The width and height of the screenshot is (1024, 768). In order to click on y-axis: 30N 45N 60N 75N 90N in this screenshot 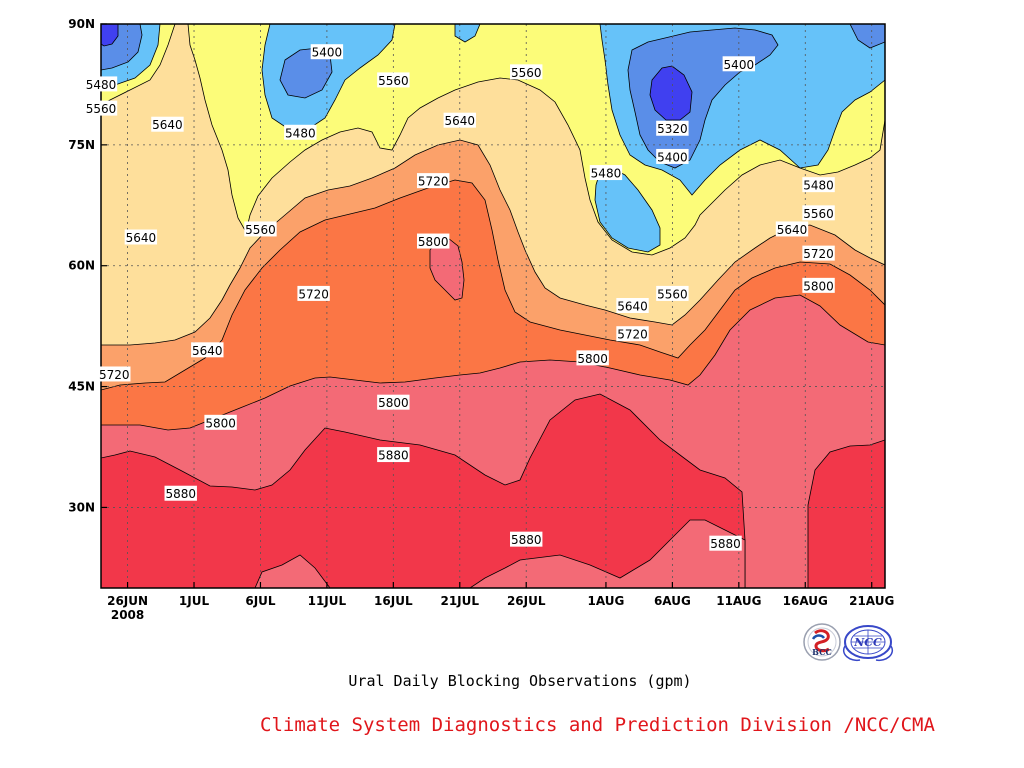, I will do `click(87, 265)`.